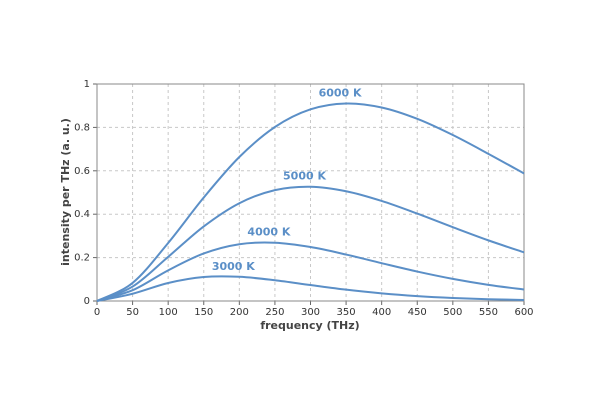  Describe the element at coordinates (239, 312) in the screenshot. I see `x-tick-label: 200` at that location.